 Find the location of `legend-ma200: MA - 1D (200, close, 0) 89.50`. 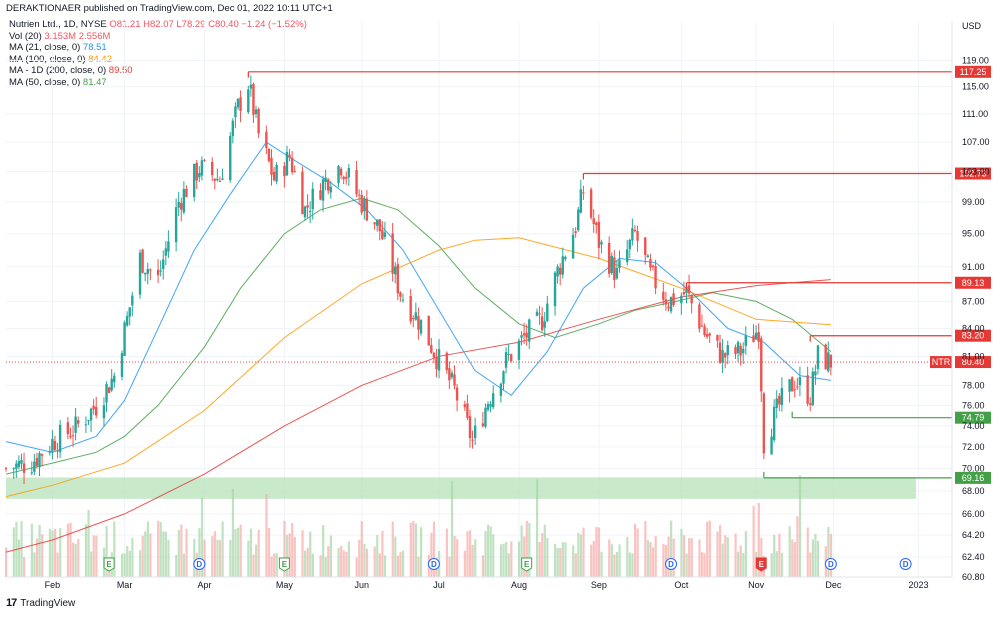

legend-ma200: MA - 1D (200, close, 0) 89.50 is located at coordinates (158, 71).